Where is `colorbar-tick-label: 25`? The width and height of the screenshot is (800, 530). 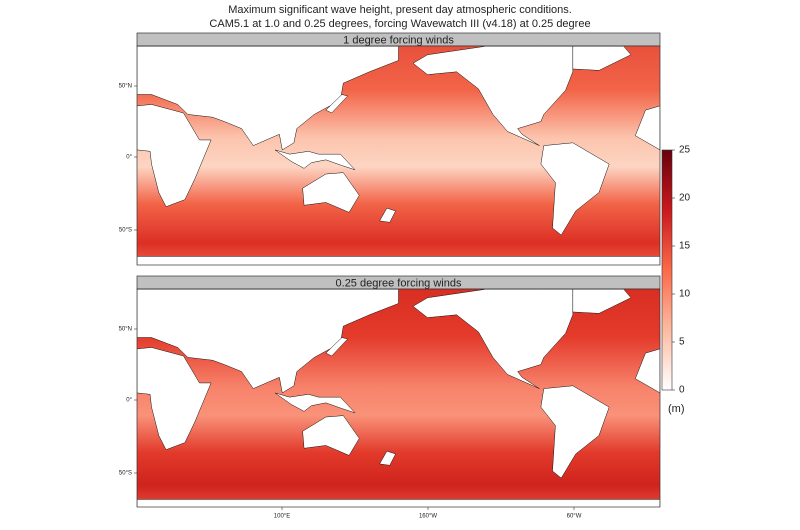 colorbar-tick-label: 25 is located at coordinates (685, 150).